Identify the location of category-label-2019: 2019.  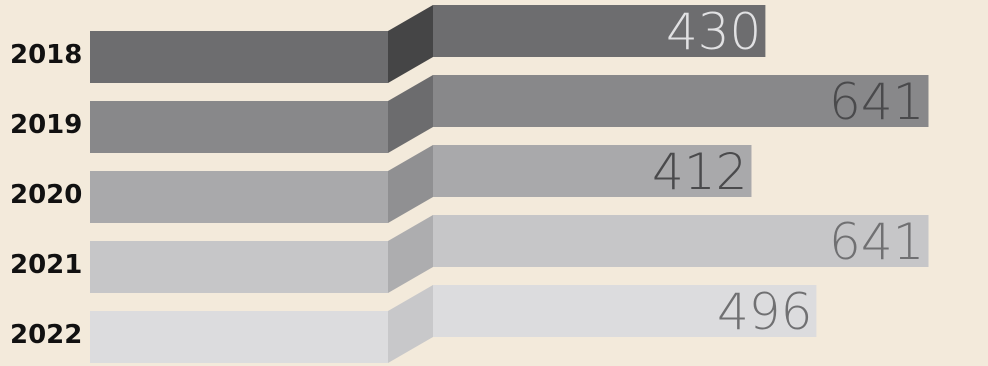
(46, 125).